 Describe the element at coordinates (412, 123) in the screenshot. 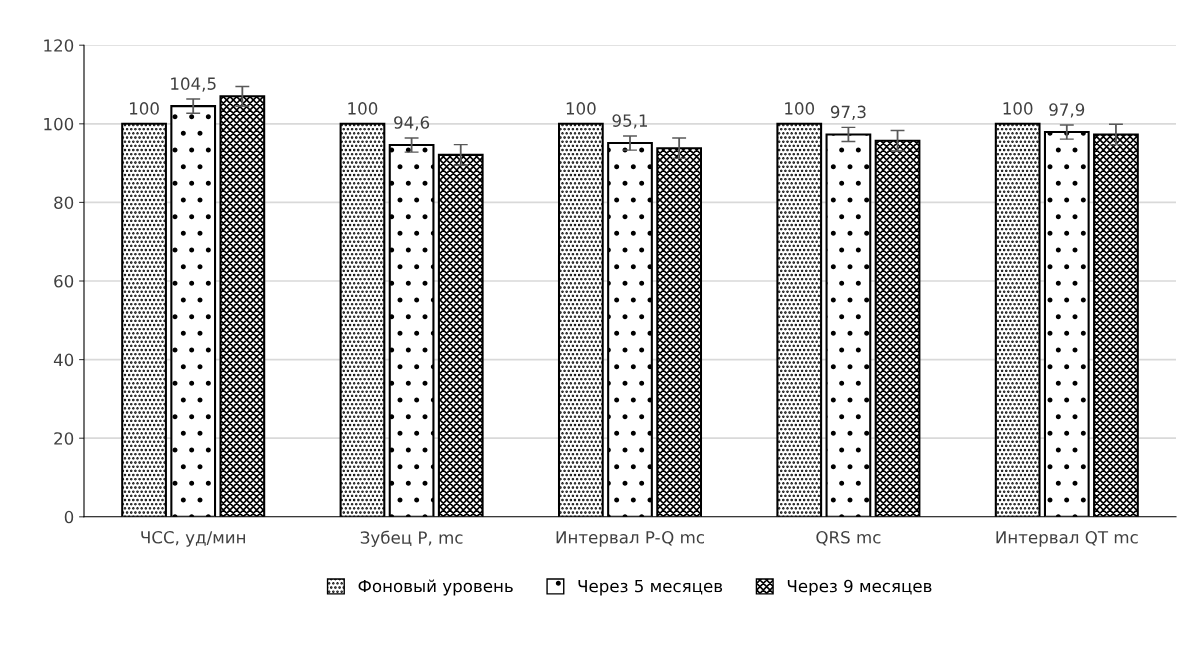

I see `data-label: 94,6` at that location.